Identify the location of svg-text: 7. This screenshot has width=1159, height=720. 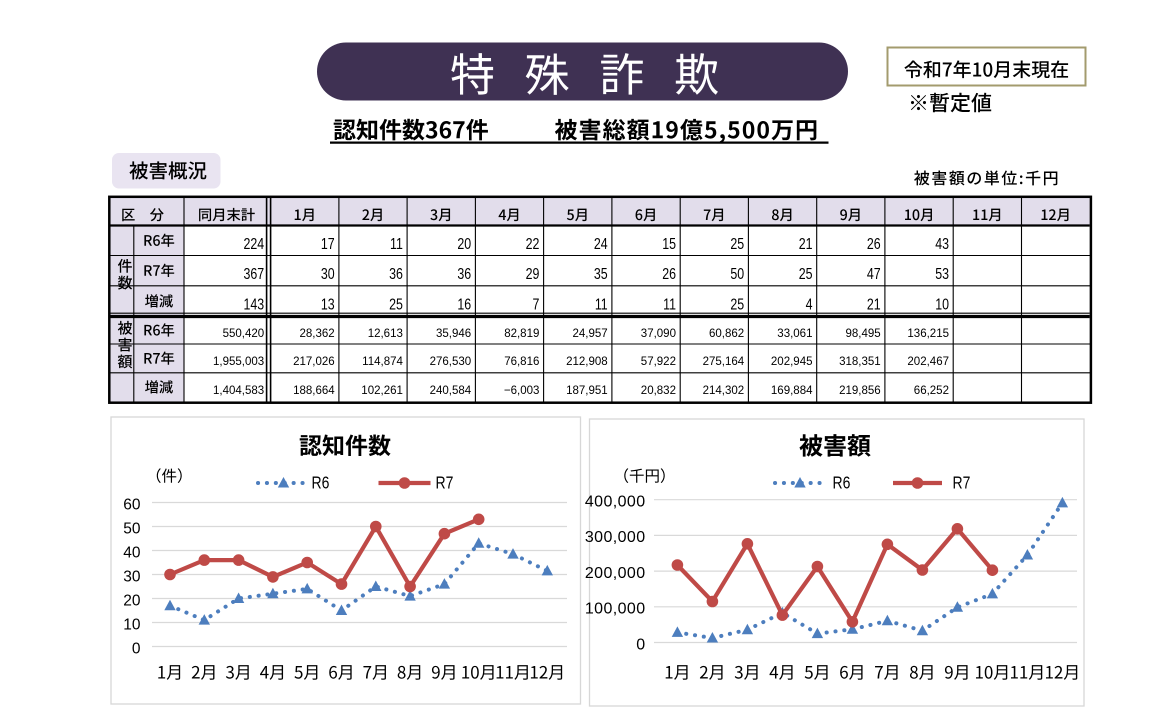
(536, 304).